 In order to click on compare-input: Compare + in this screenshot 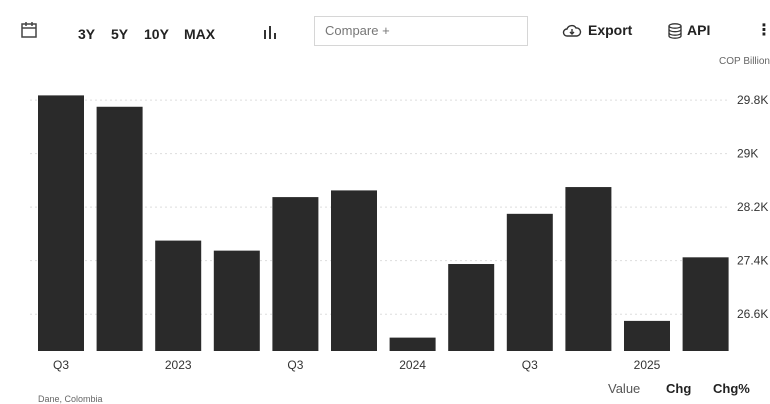, I will do `click(421, 31)`.